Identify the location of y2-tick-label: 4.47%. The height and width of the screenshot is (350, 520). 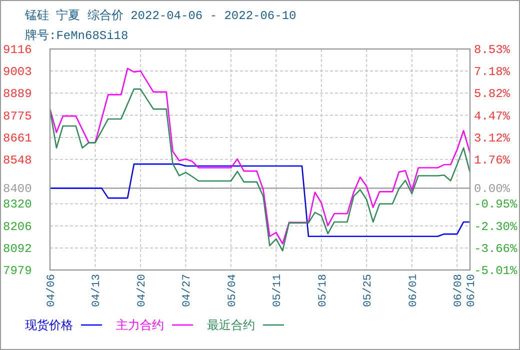
(492, 116).